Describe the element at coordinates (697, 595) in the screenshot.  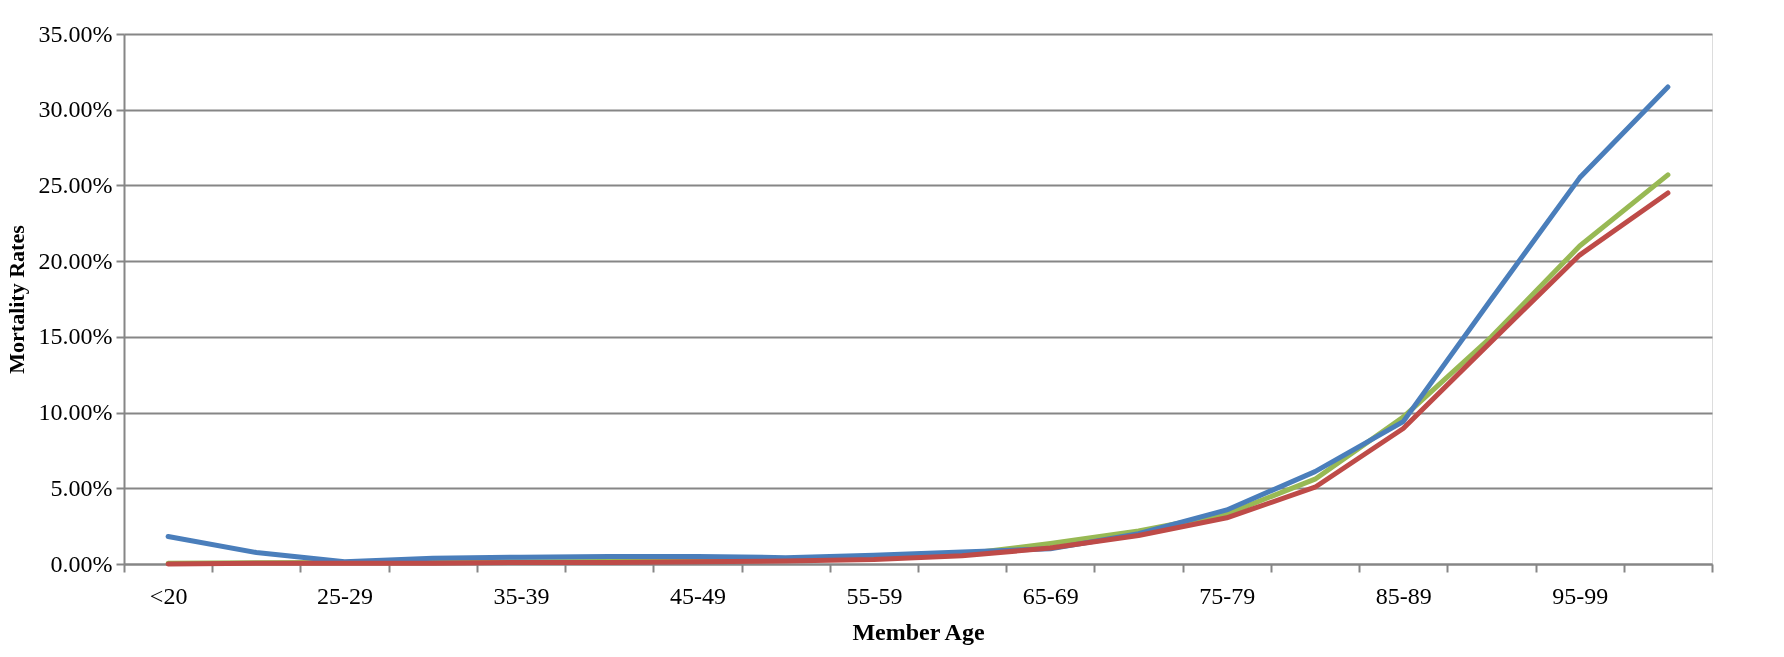
I see `x-tick-label: 45-49` at that location.